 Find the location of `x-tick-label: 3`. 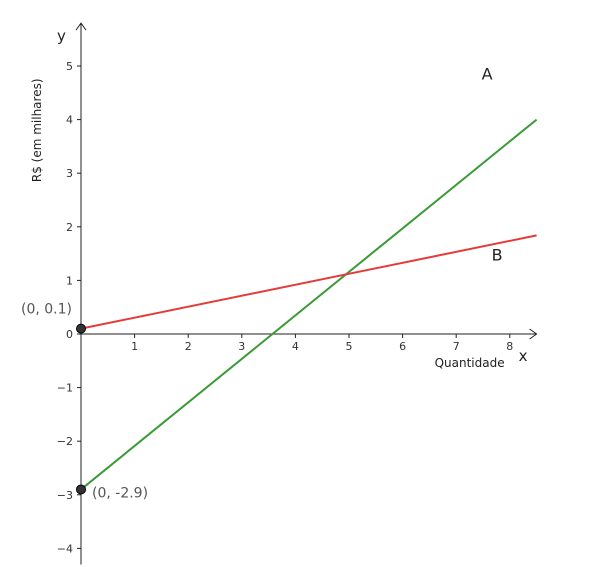

x-tick-label: 3 is located at coordinates (241, 346).